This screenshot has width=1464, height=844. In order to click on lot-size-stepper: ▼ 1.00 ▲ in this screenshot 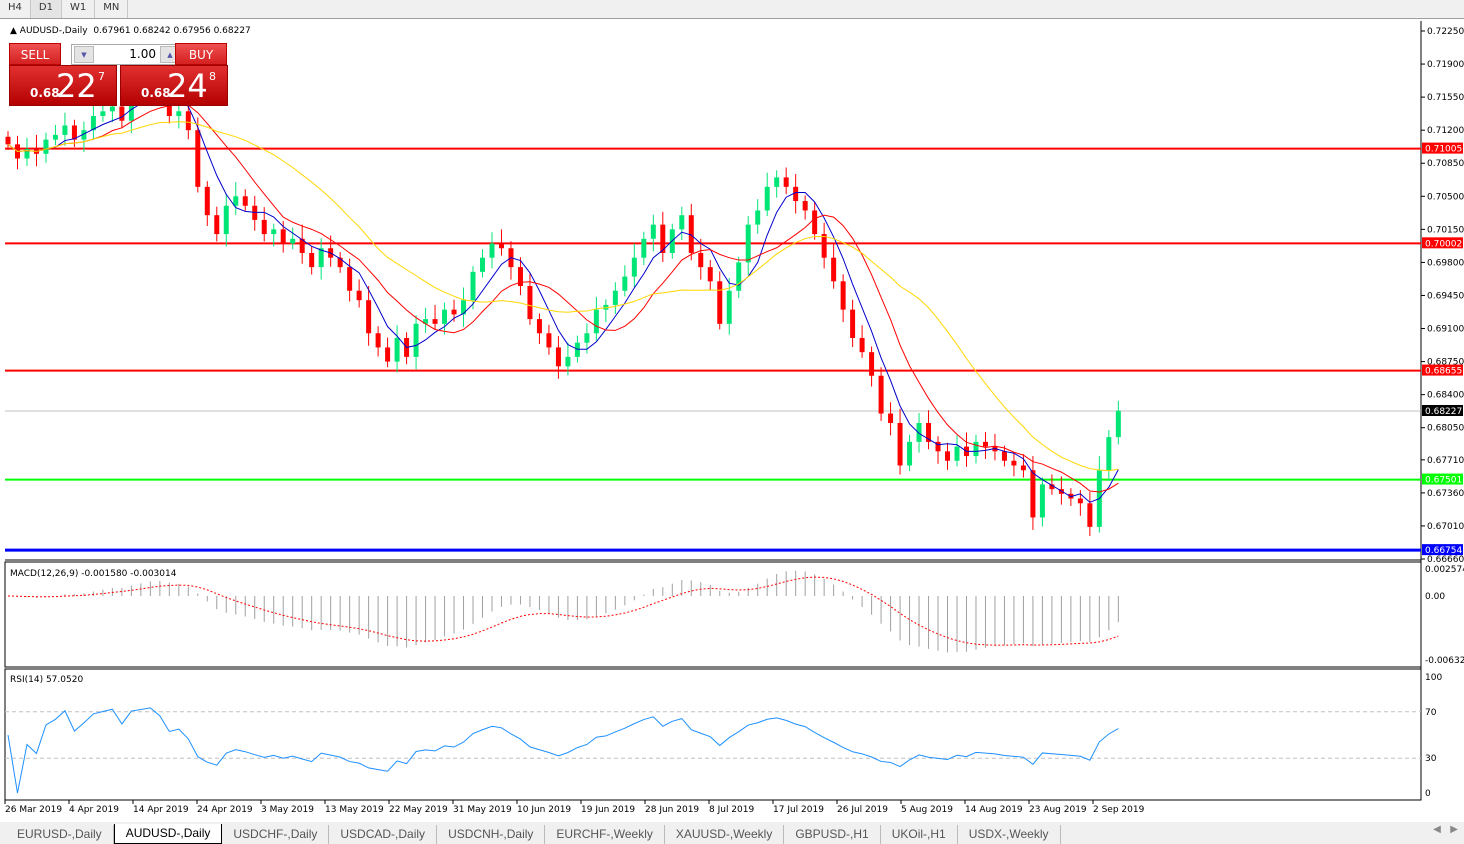, I will do `click(127, 54)`.